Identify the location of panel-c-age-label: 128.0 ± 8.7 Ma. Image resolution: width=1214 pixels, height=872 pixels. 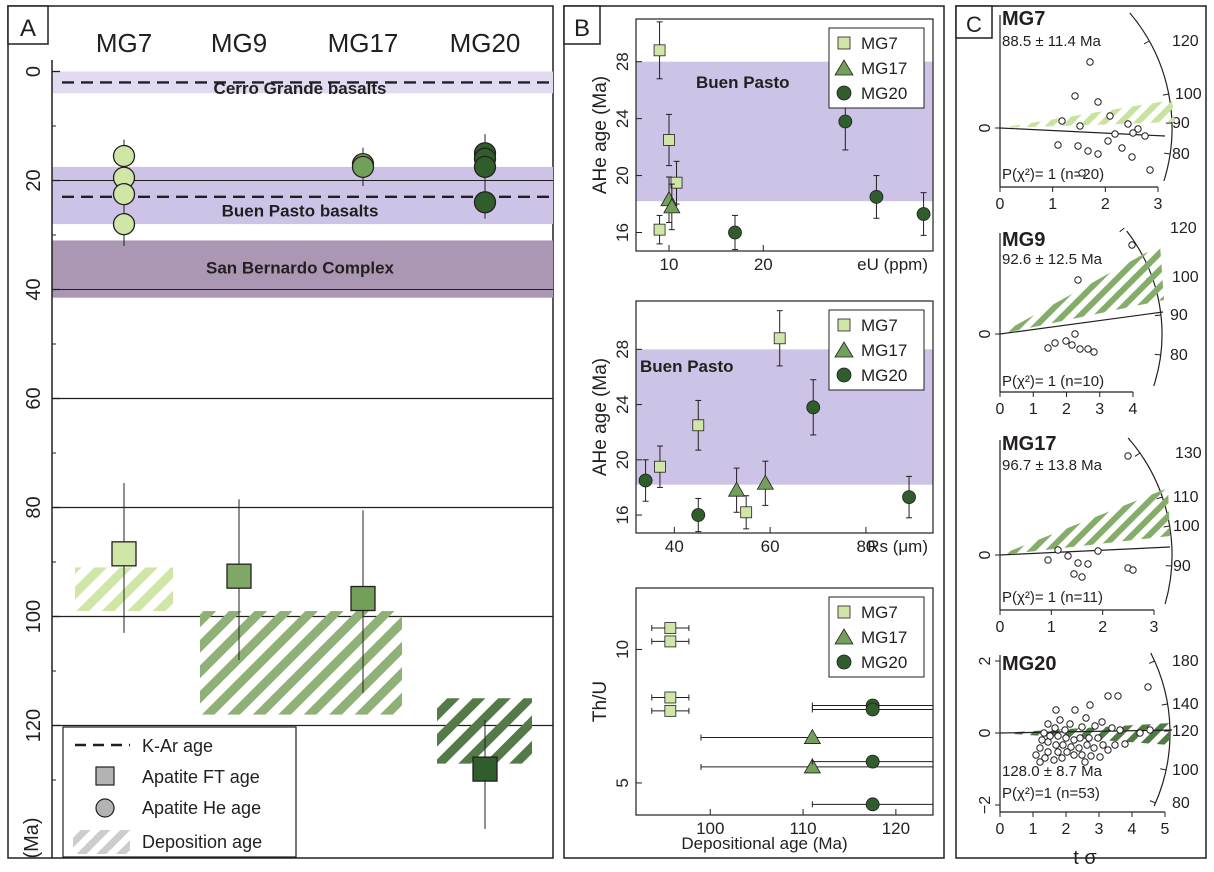
(1052, 771).